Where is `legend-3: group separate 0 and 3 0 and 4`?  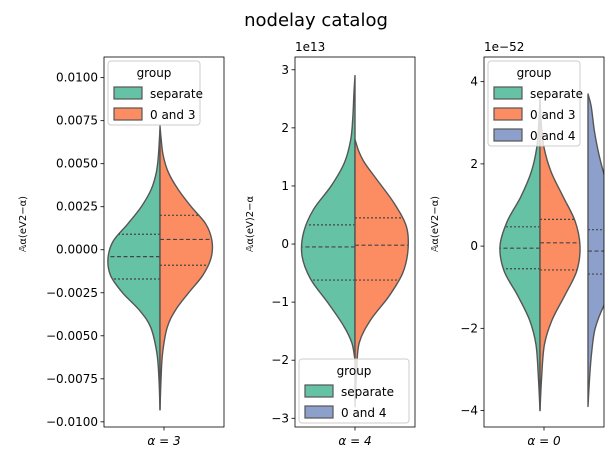 legend-3: group separate 0 and 3 0 and 4 is located at coordinates (535, 103).